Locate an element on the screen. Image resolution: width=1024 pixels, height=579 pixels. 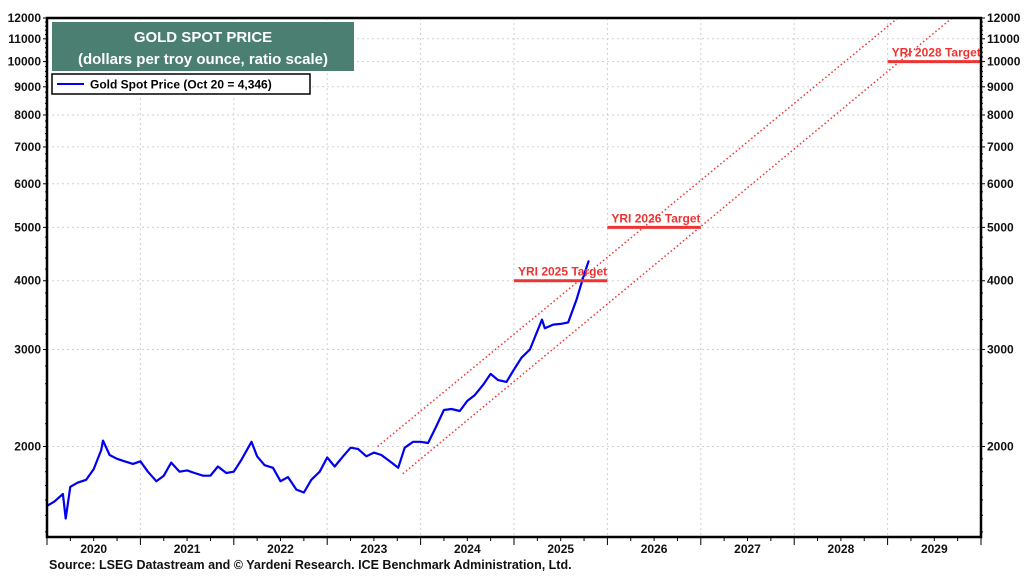
y-tick-label-right: 7000 is located at coordinates (1000, 147).